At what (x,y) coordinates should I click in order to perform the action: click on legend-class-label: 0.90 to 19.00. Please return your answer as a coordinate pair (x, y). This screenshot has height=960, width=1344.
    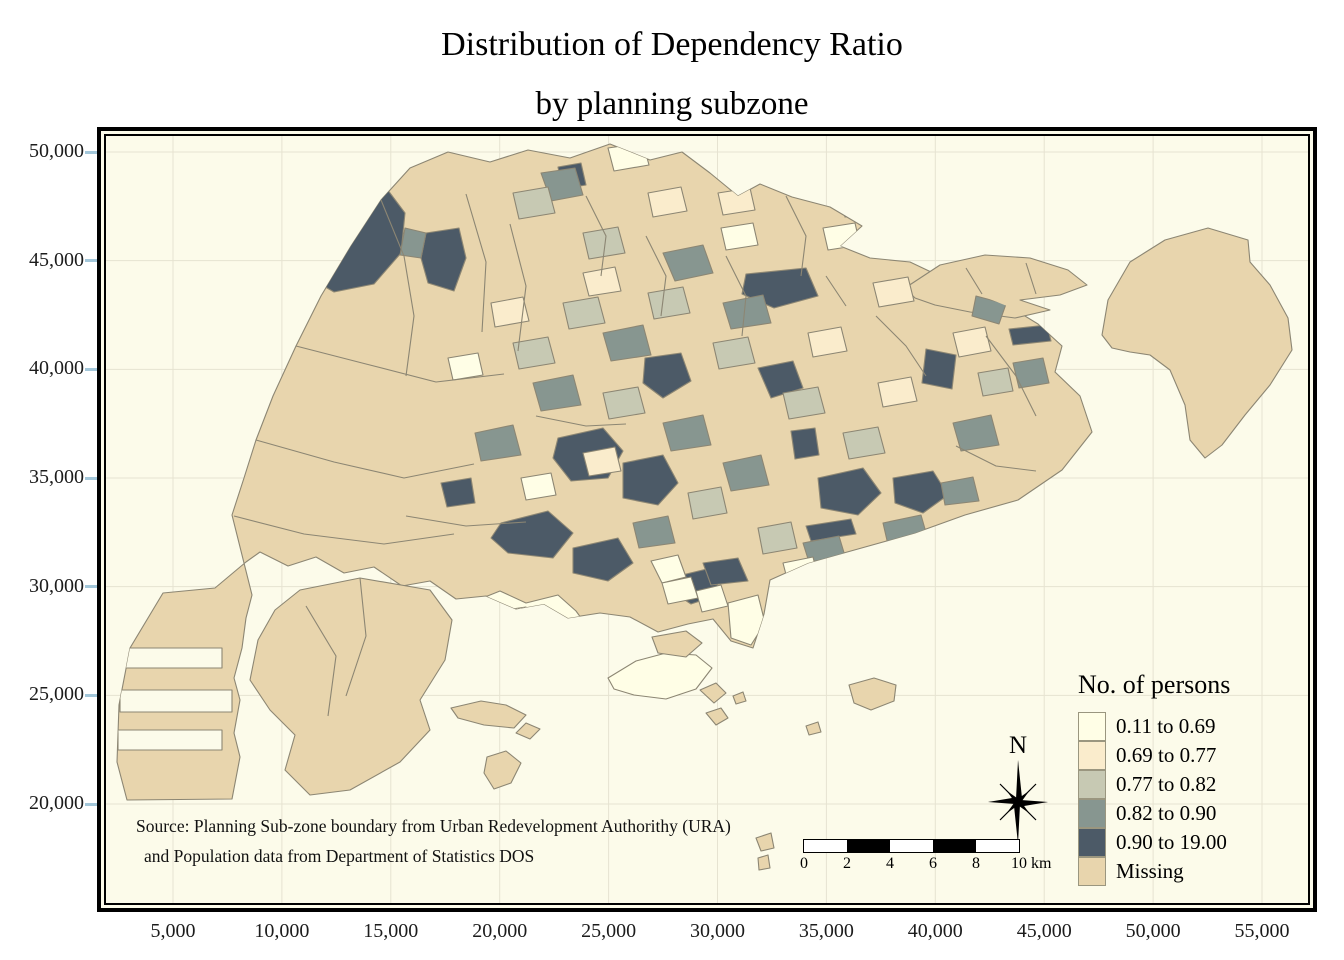
    Looking at the image, I should click on (1171, 842).